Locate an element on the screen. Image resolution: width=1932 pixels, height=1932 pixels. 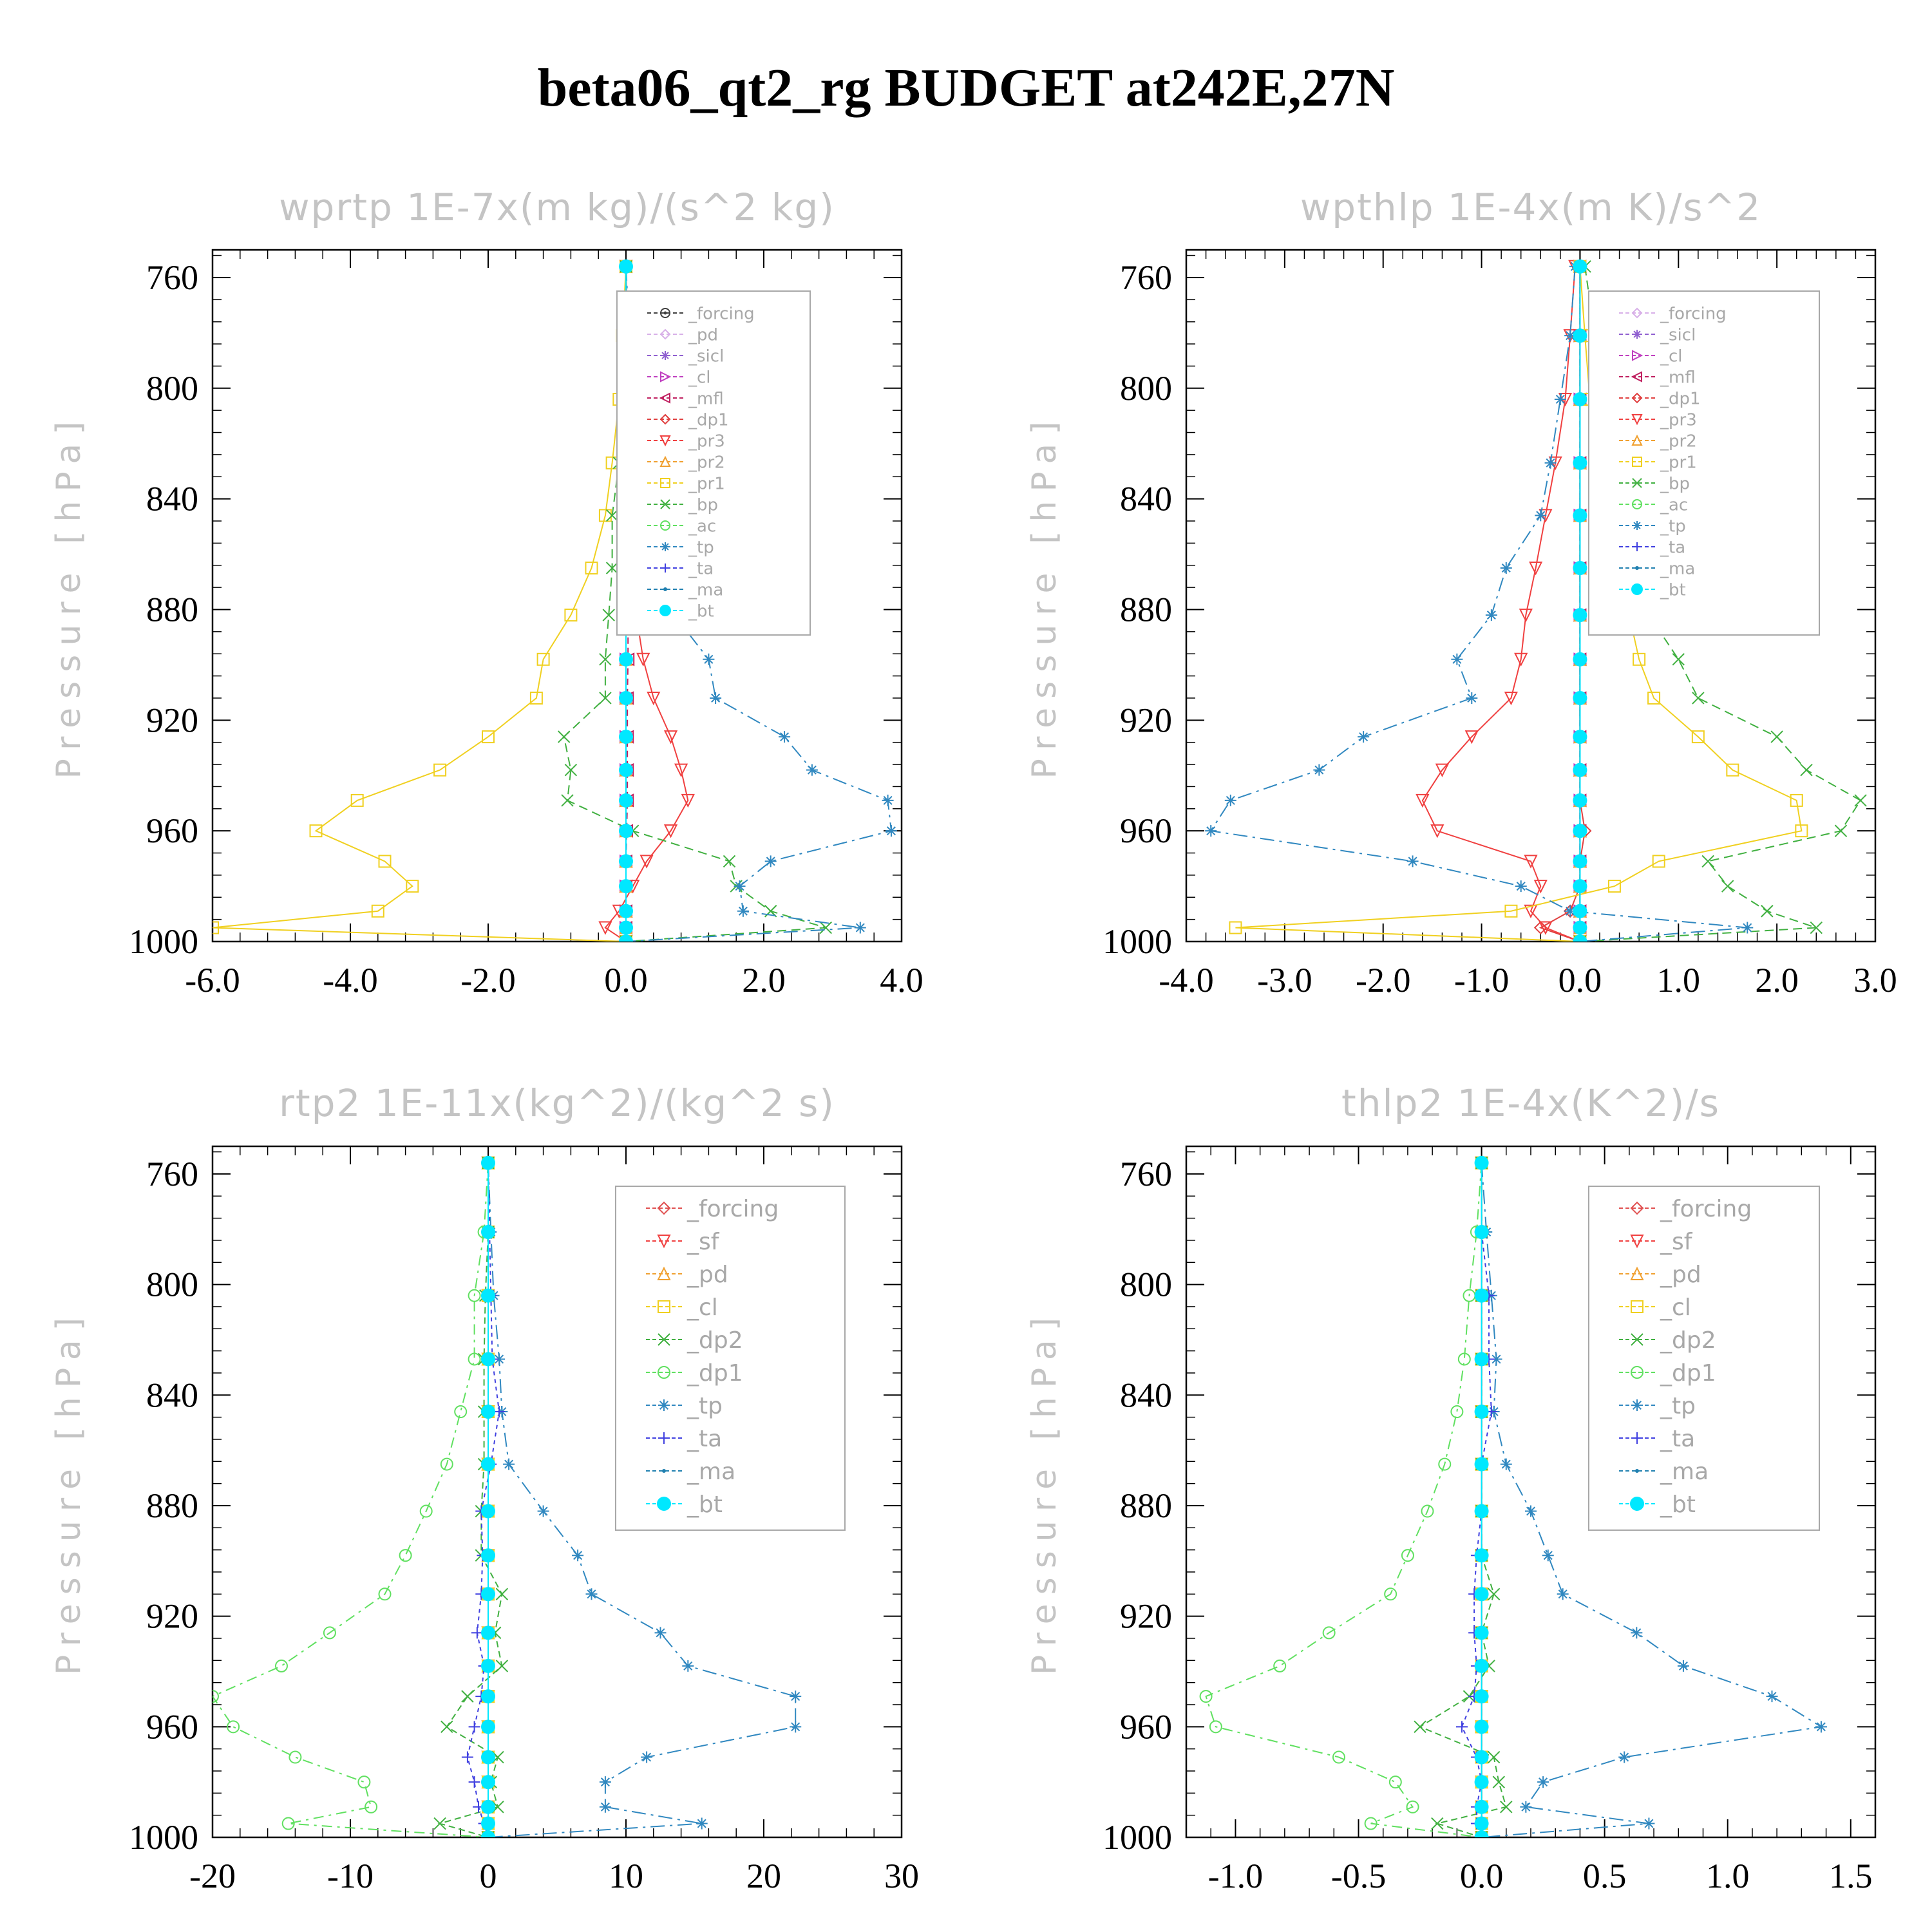
x-tick-label: -3.0 is located at coordinates (1285, 980).